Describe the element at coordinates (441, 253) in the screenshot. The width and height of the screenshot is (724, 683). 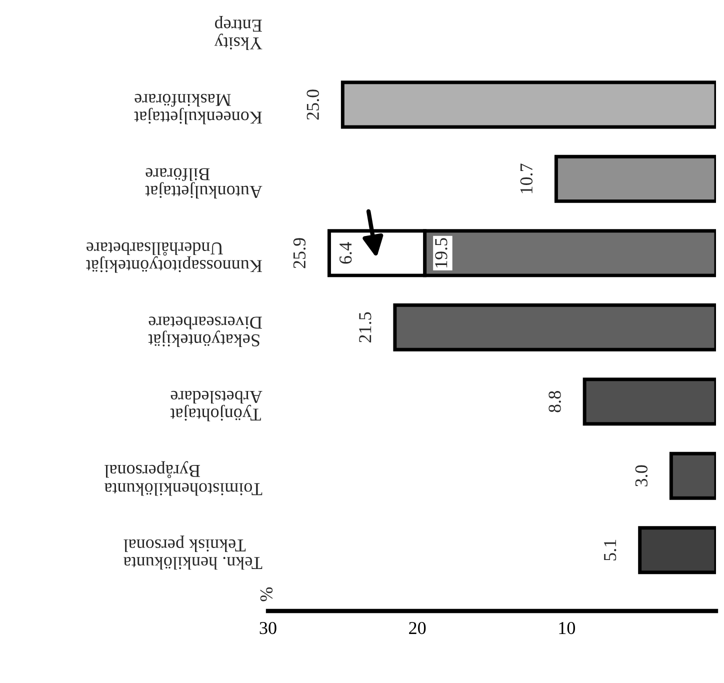
I see `data-label: 19.5` at that location.